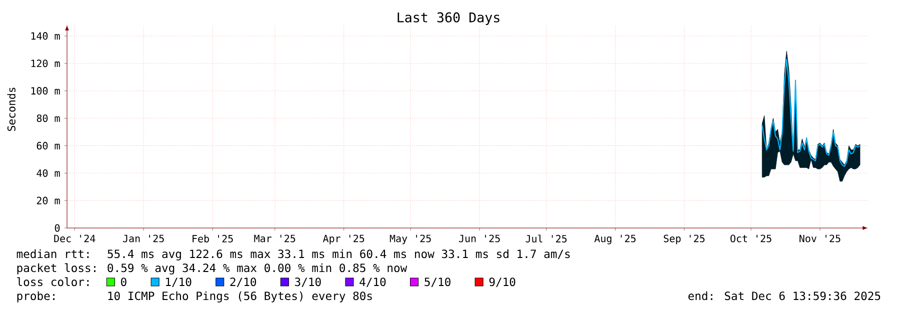 This screenshot has width=897, height=310. What do you see at coordinates (45, 36) in the screenshot?
I see `y-tick-label: 140 m` at bounding box center [45, 36].